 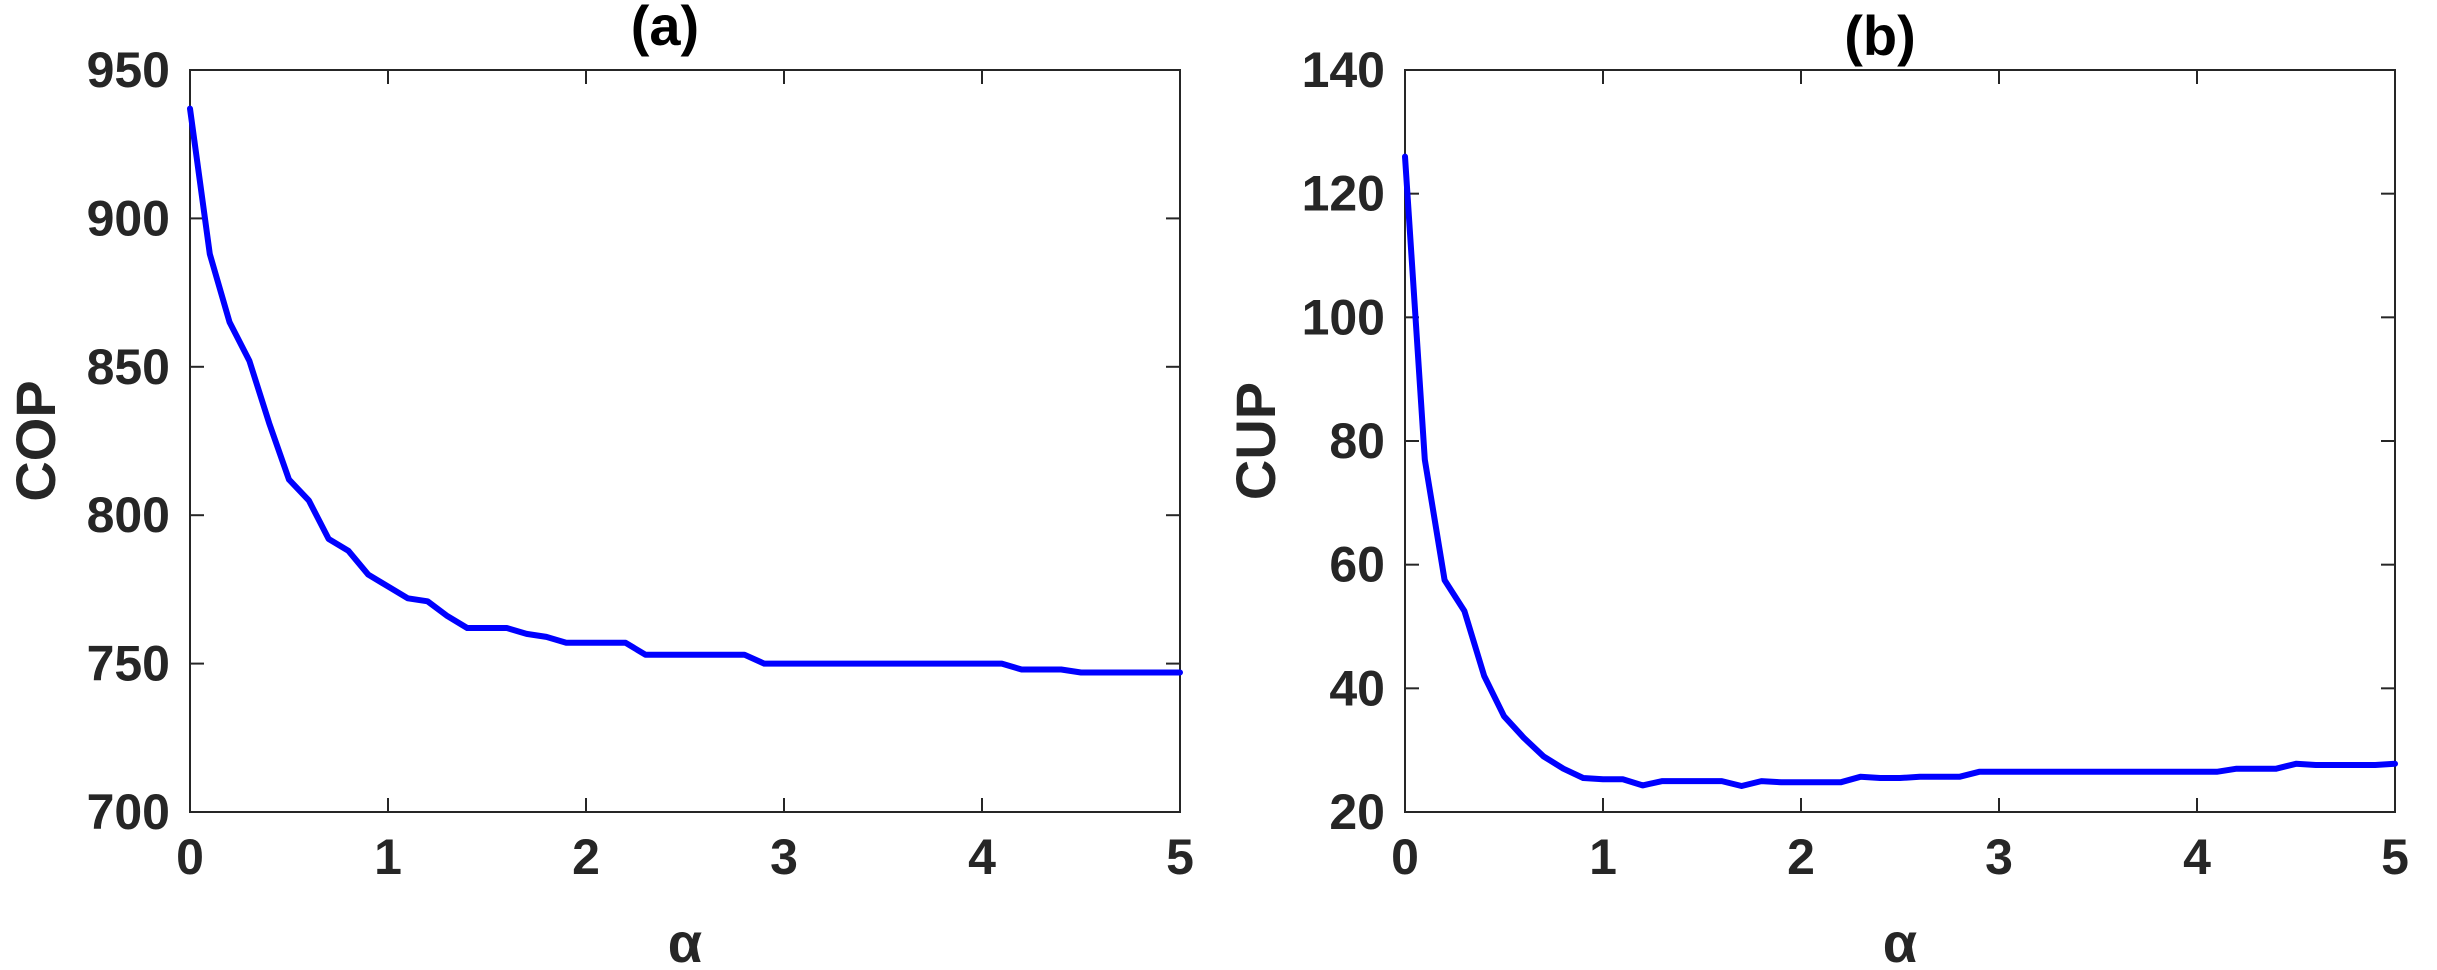 What do you see at coordinates (1343, 194) in the screenshot?
I see `y-tick-label: 120` at bounding box center [1343, 194].